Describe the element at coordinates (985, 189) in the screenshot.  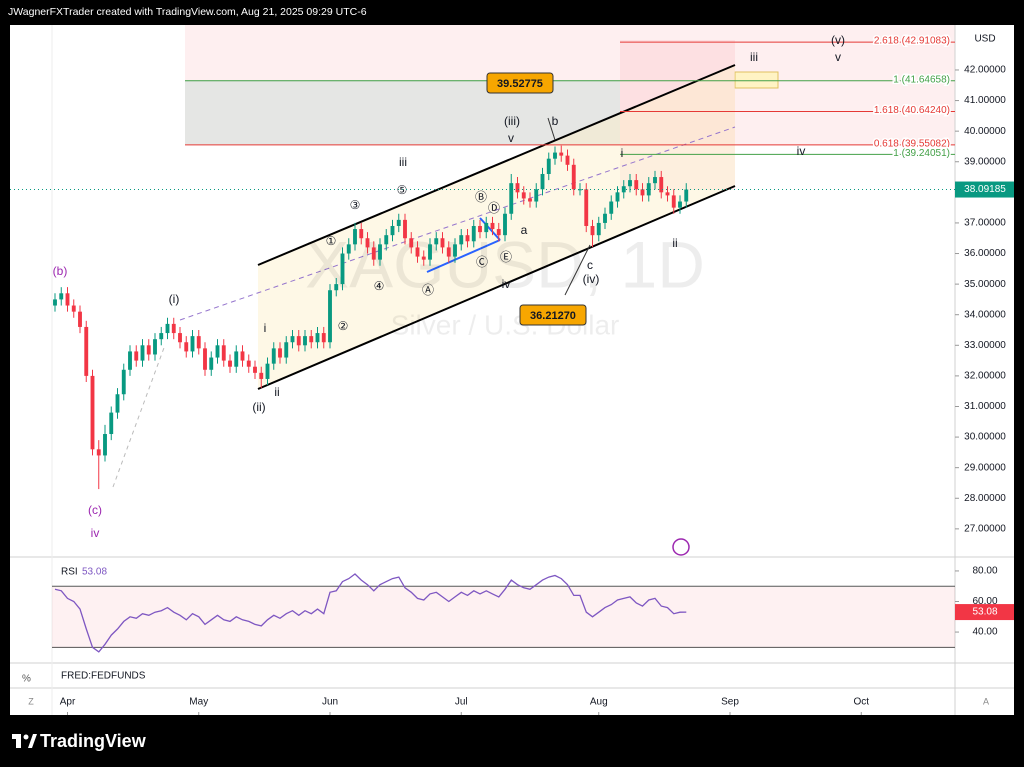
I see `last-price-label: 38.09185` at that location.